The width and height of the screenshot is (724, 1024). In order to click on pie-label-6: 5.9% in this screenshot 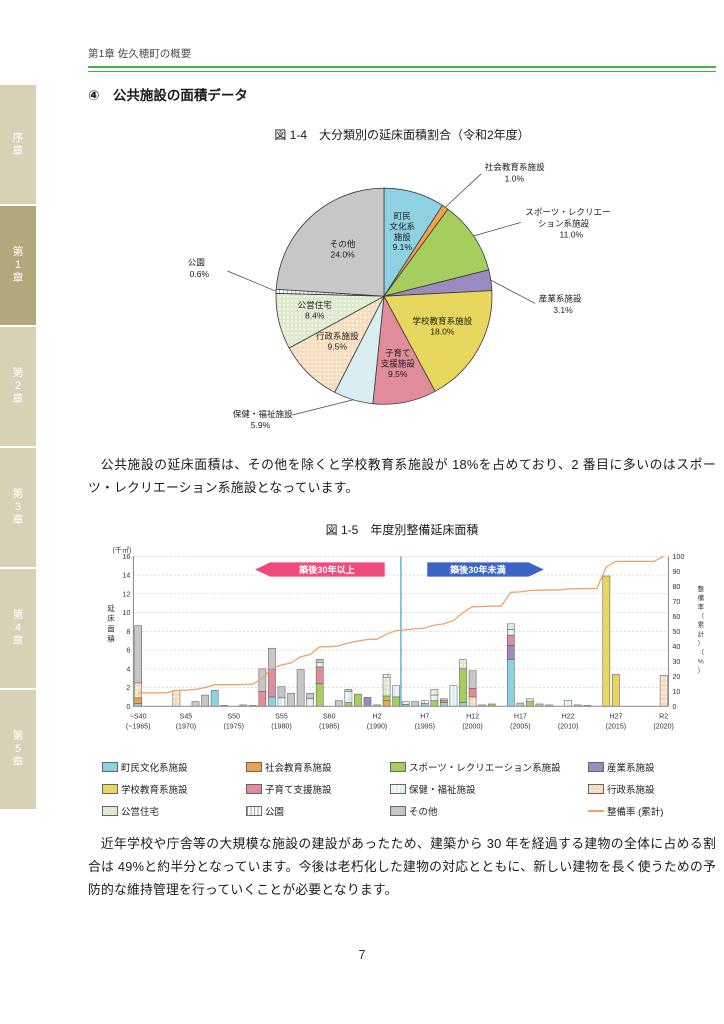, I will do `click(261, 425)`.